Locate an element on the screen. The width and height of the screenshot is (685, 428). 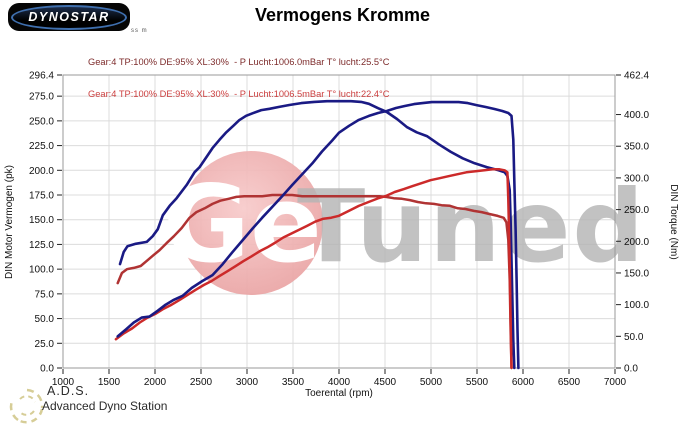
svg-text: 4000 is located at coordinates (339, 382).